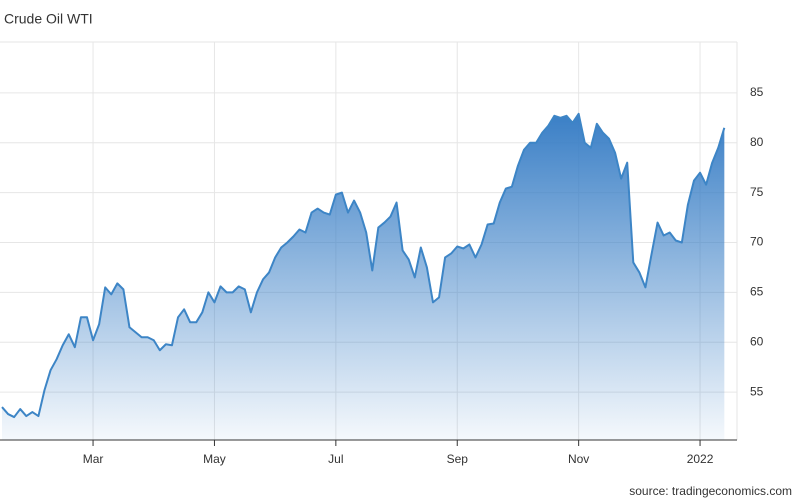  Describe the element at coordinates (93, 459) in the screenshot. I see `x-tick-label: Mar` at that location.